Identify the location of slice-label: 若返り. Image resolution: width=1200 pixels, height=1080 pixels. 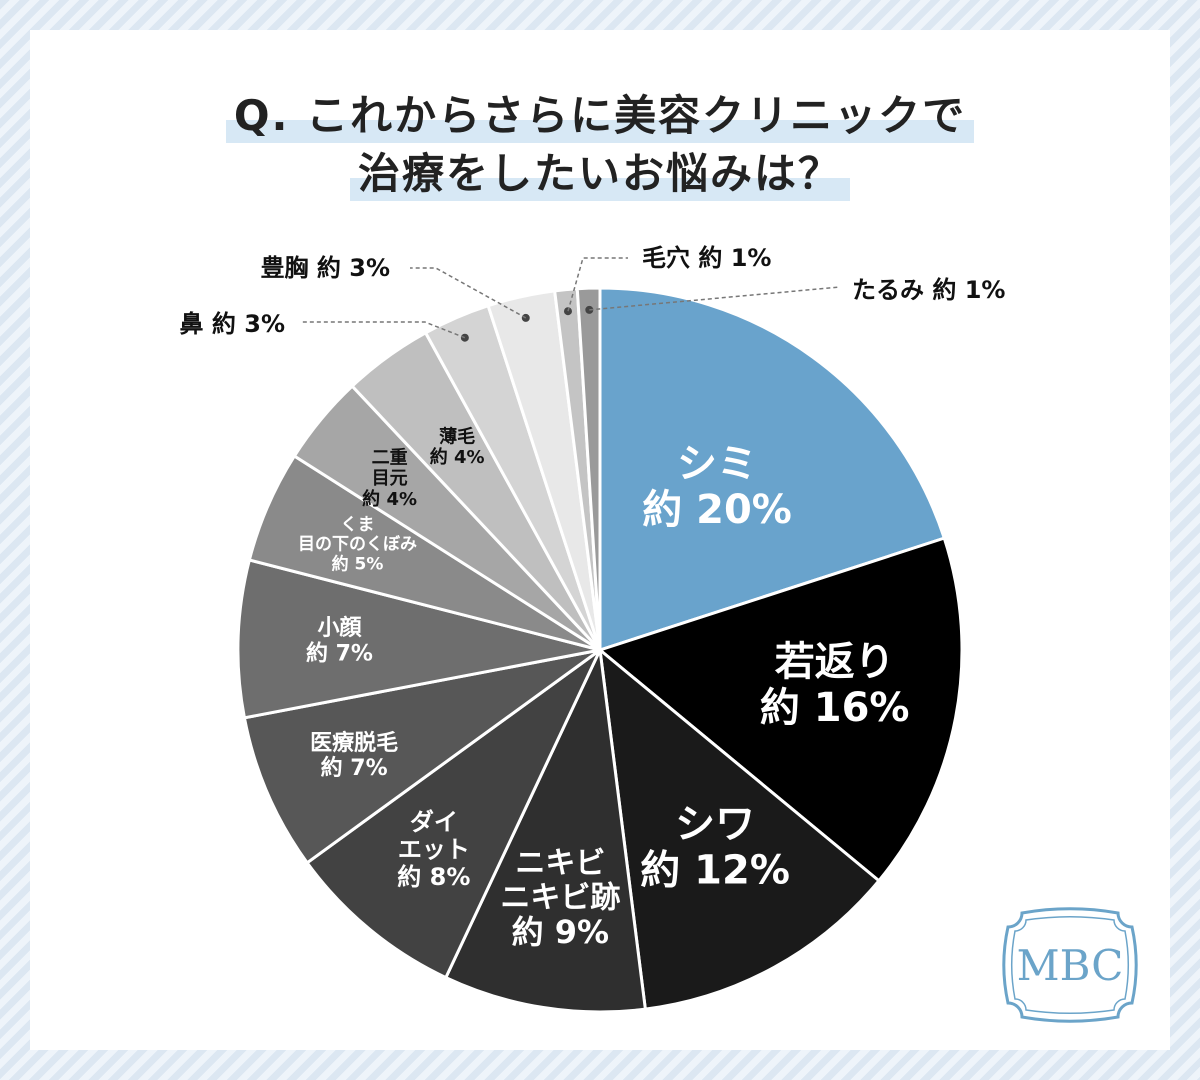
(835, 662).